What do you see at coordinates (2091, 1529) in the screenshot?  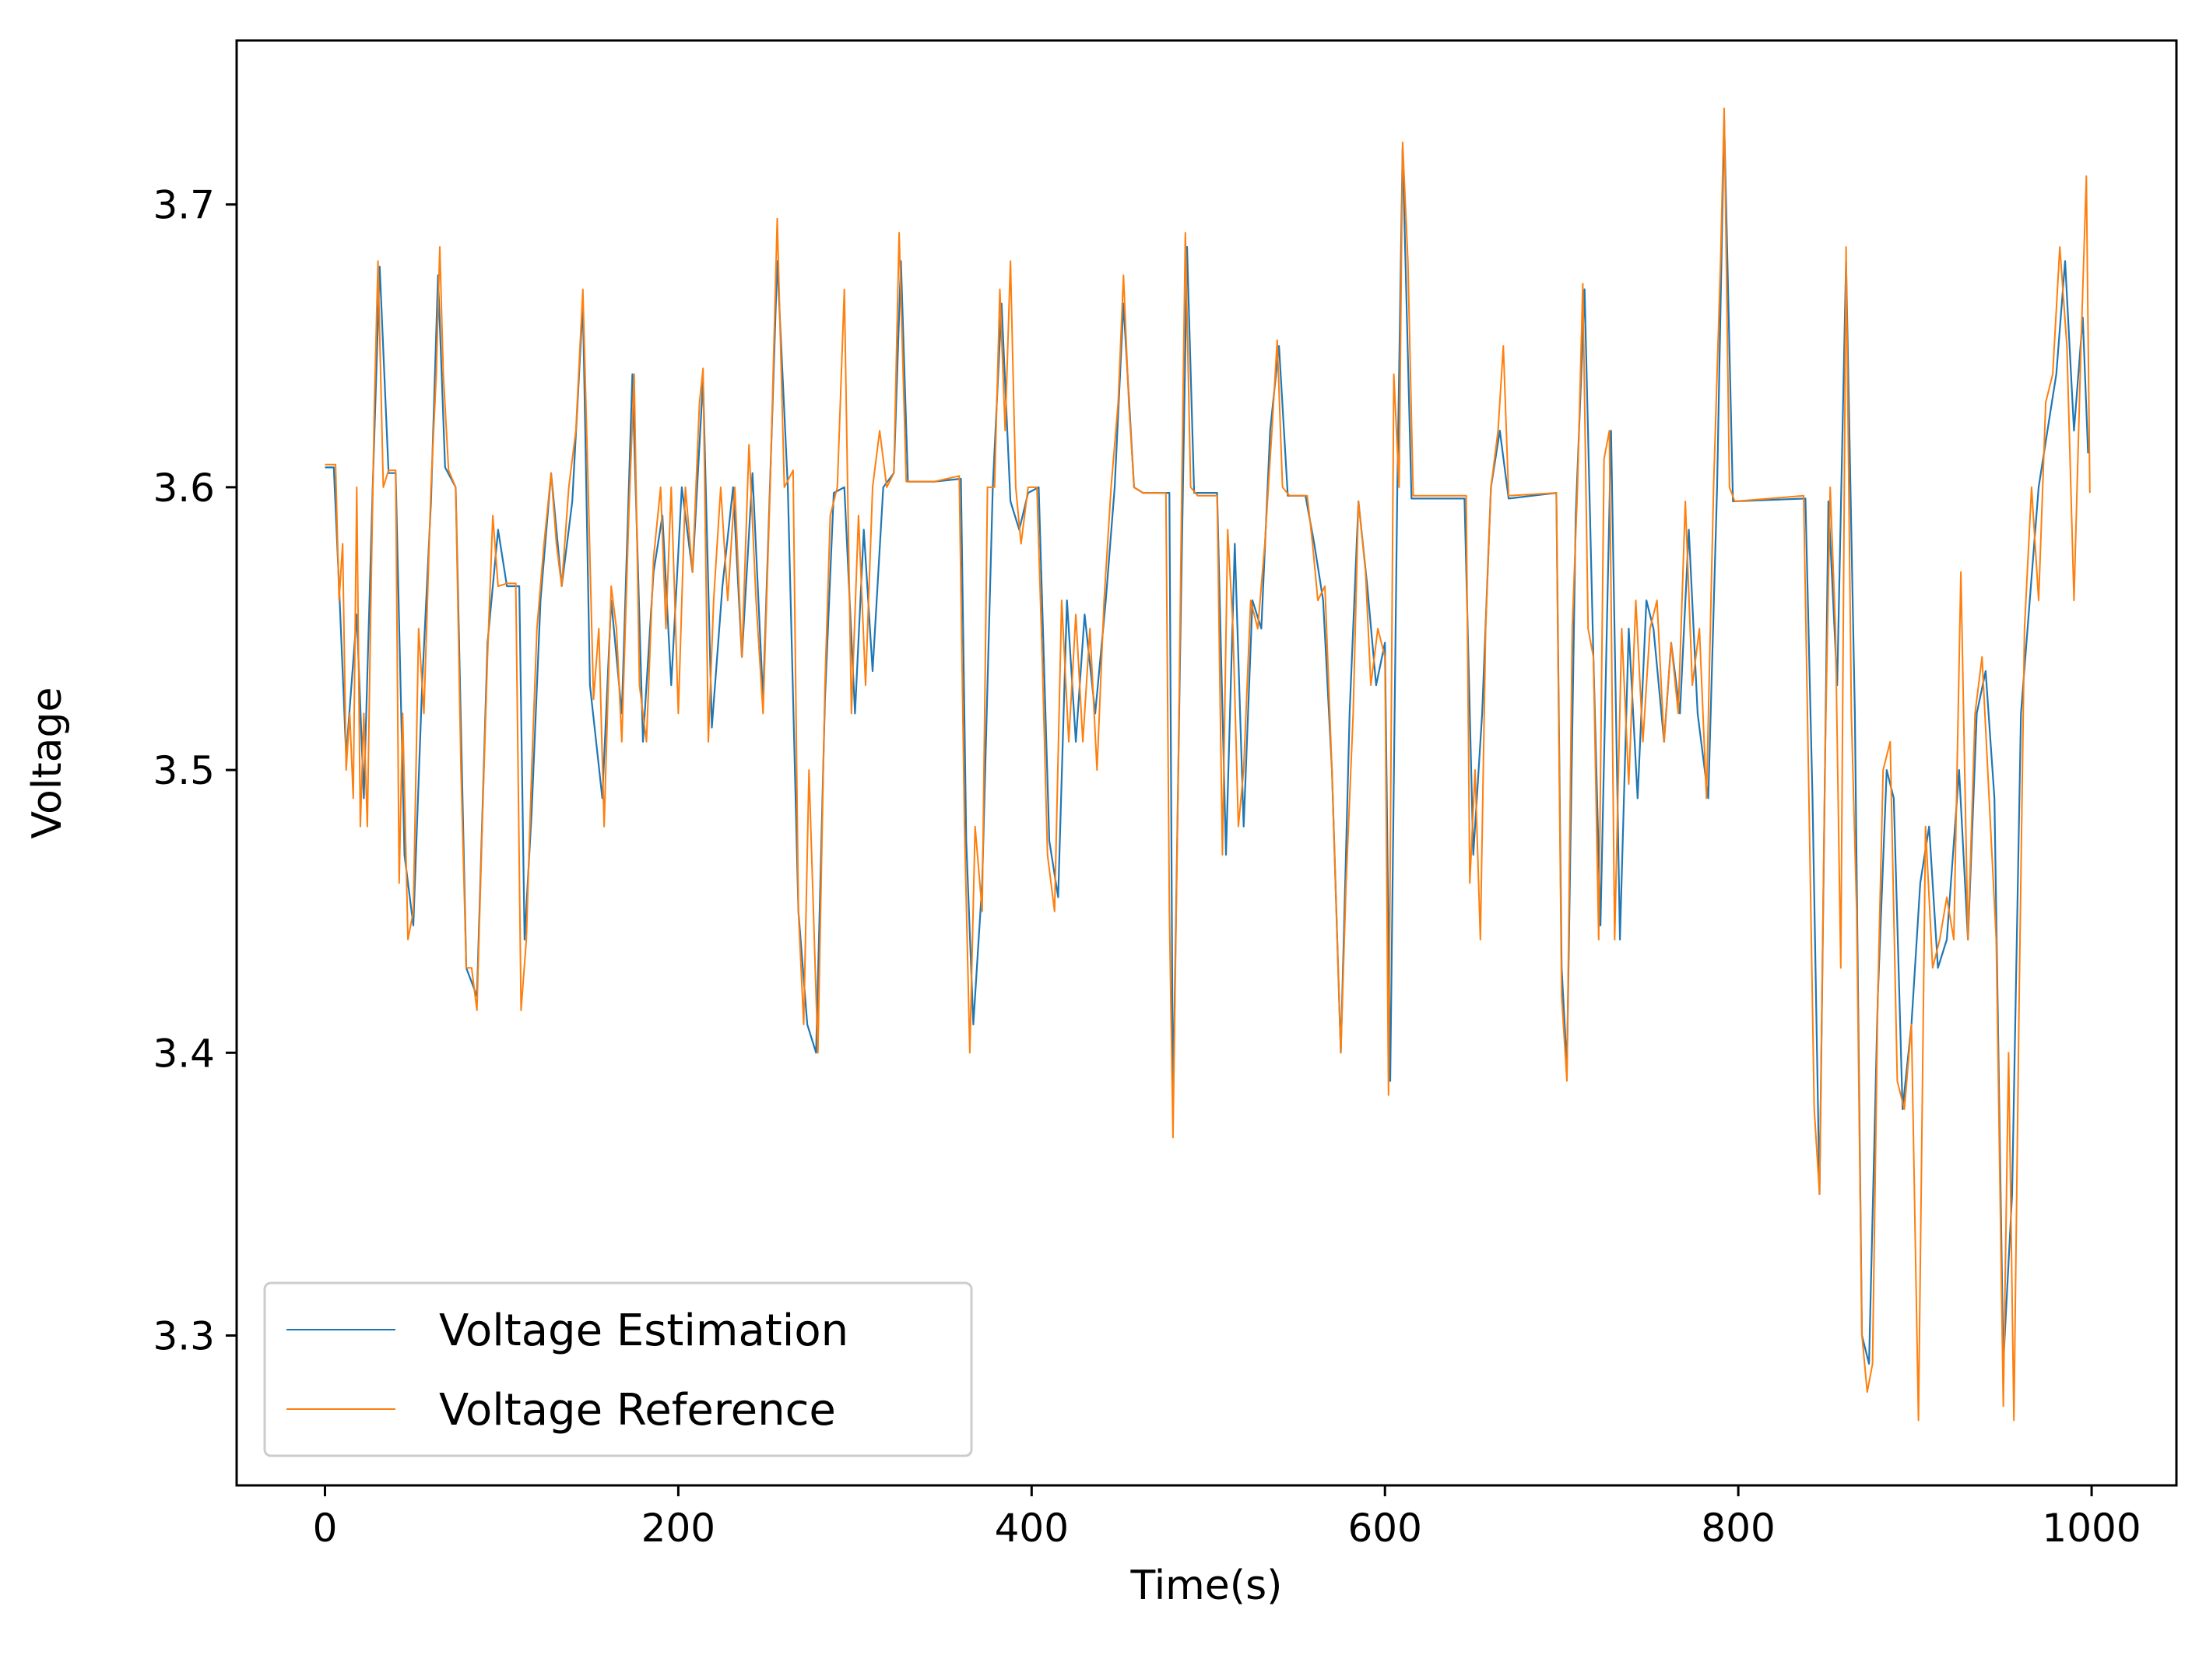 I see `x-tick-label: 1000` at bounding box center [2091, 1529].